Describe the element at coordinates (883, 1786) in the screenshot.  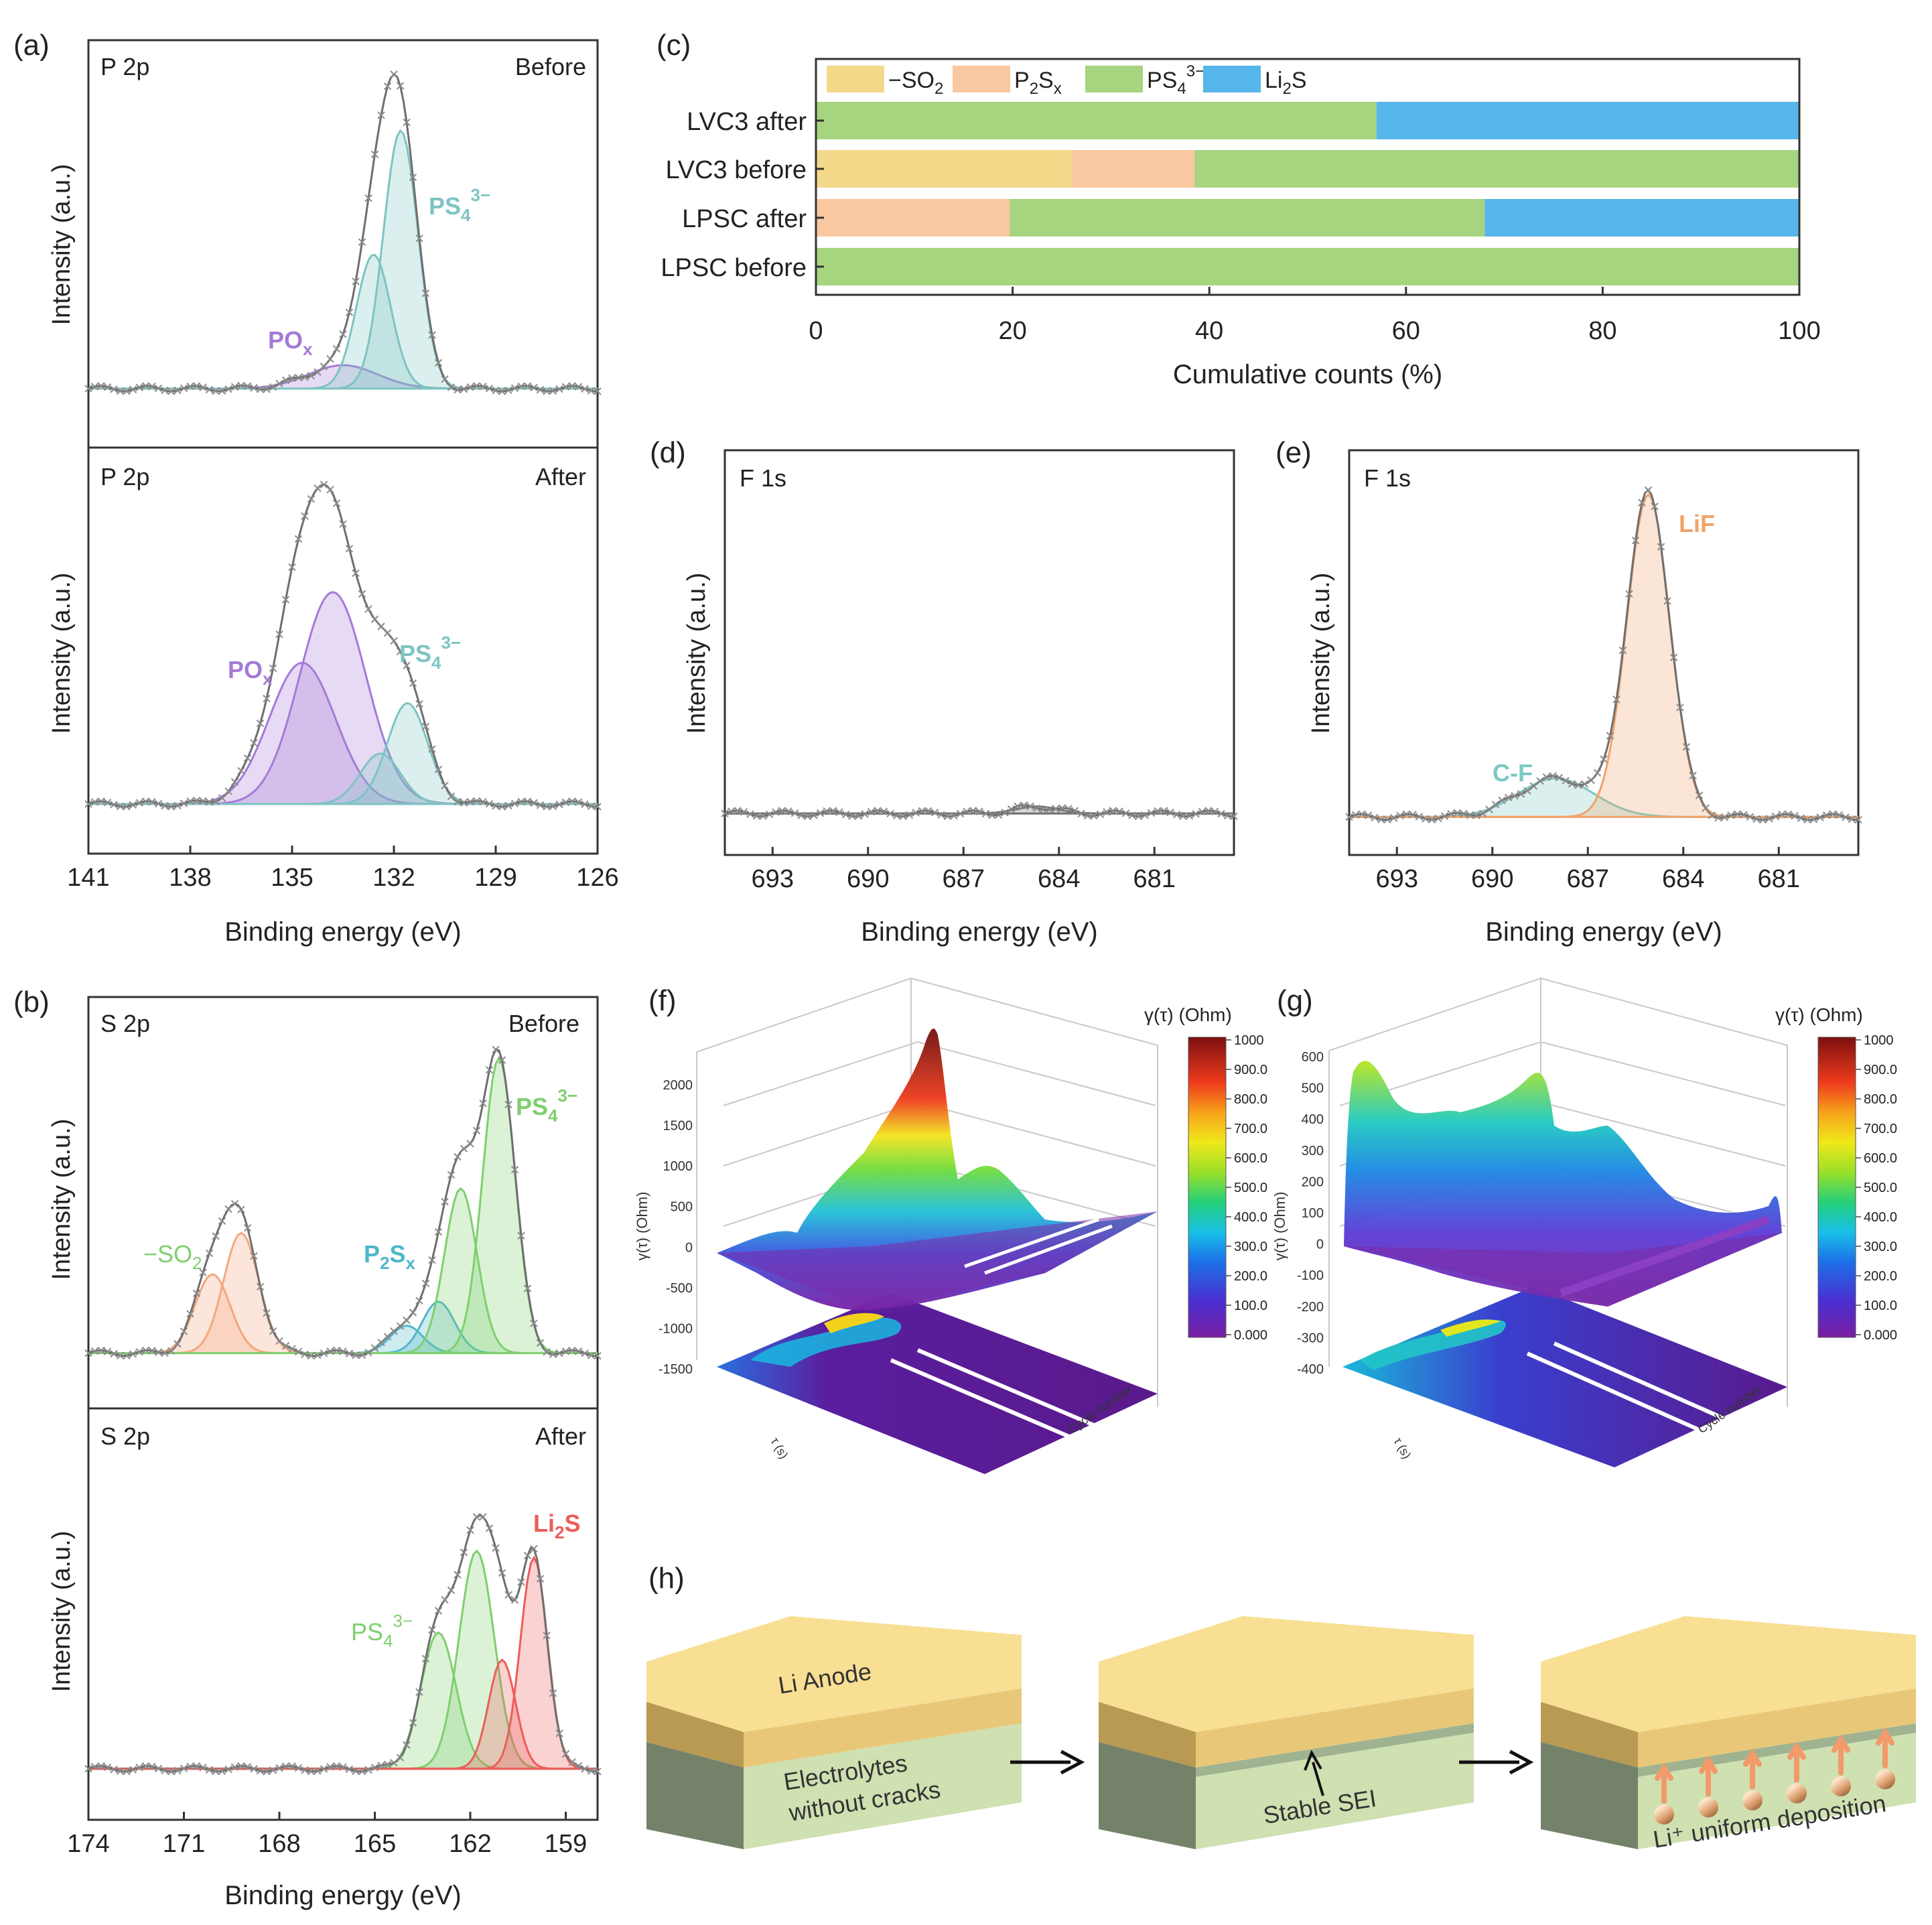
I see `block-1-electrolyte-front` at that location.